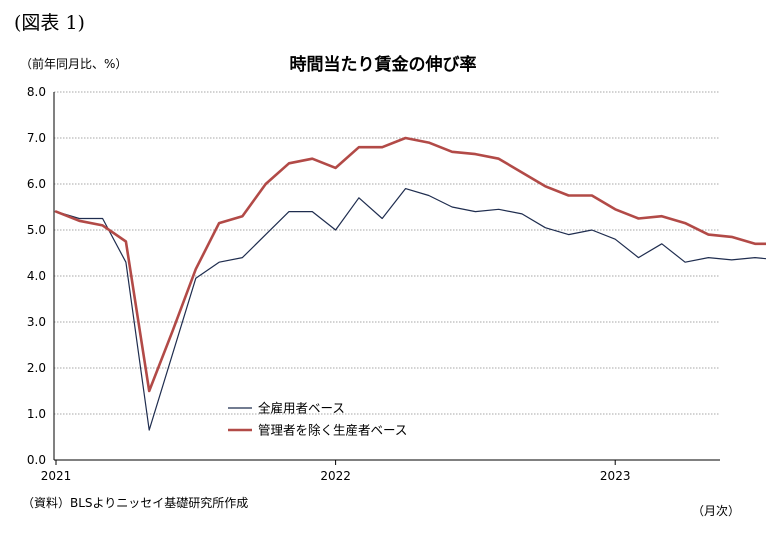 The image size is (766, 534). What do you see at coordinates (36, 92) in the screenshot?
I see `y-tick-label: 8.0` at bounding box center [36, 92].